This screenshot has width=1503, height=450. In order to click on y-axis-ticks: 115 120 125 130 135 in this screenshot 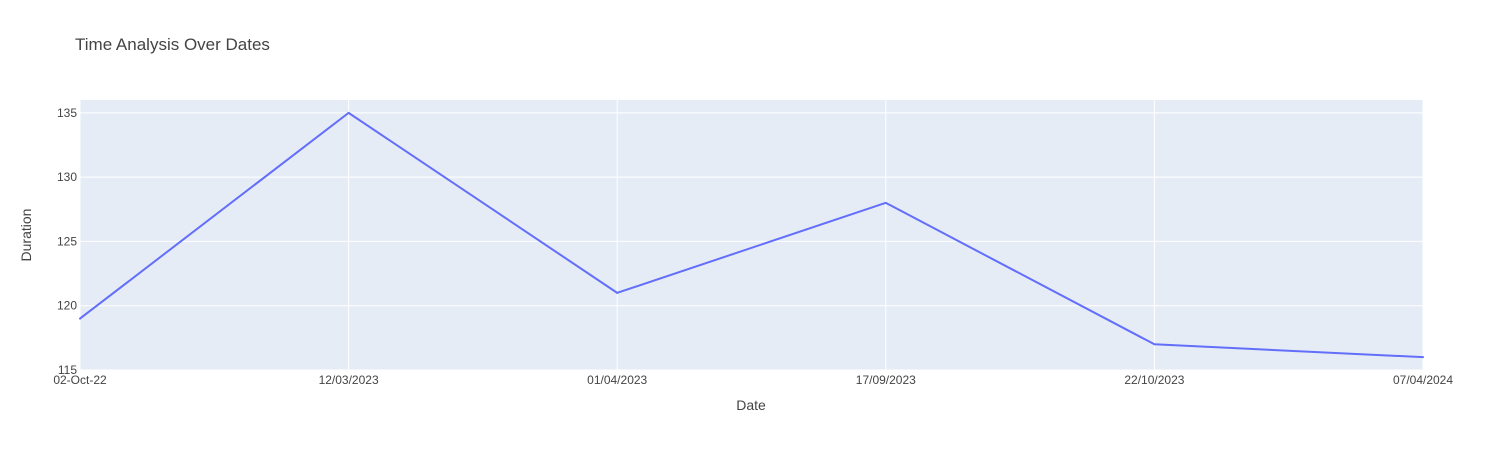, I will do `click(67, 241)`.